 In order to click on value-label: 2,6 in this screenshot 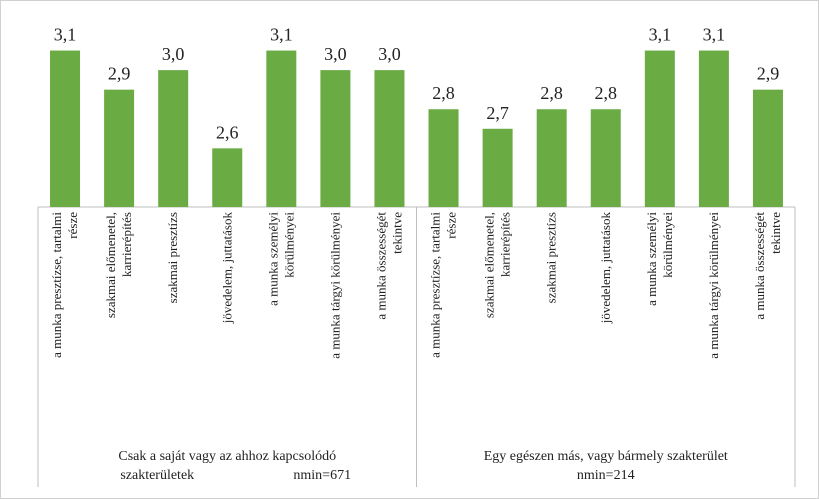, I will do `click(227, 132)`.